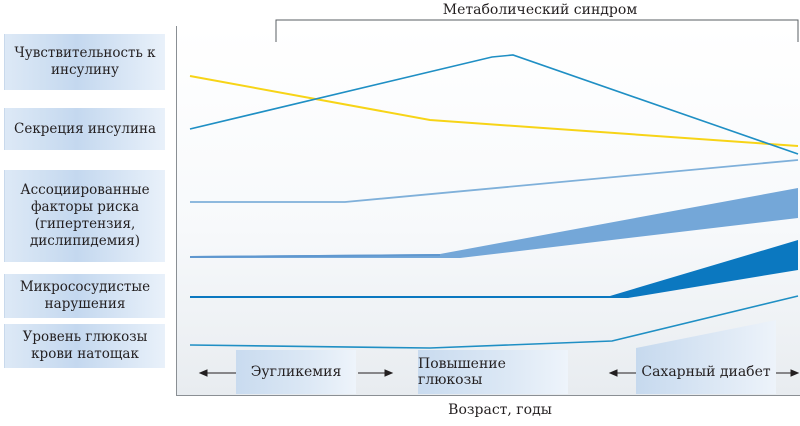  I want to click on row-label-microvascular: Микрососудистые нарушения, so click(84, 296).